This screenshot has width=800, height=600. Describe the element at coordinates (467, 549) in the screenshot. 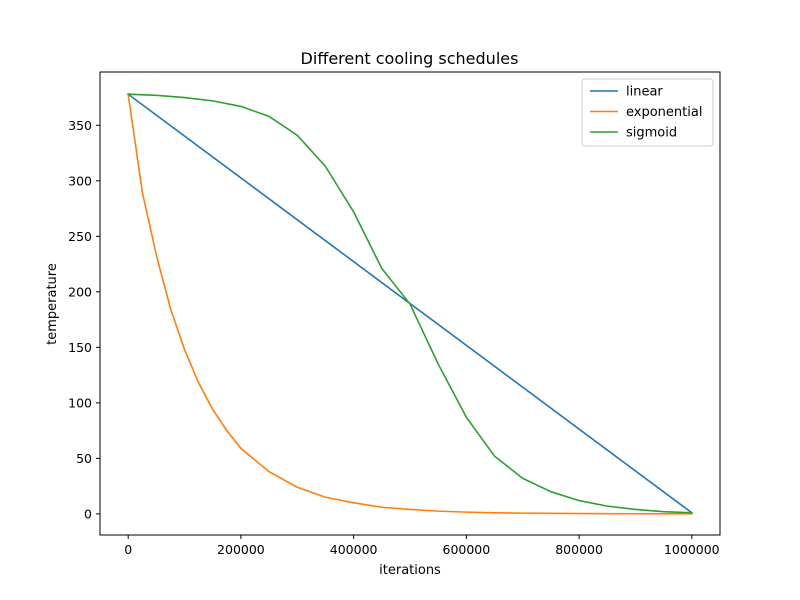

I see `x-tick-label: 600000` at that location.